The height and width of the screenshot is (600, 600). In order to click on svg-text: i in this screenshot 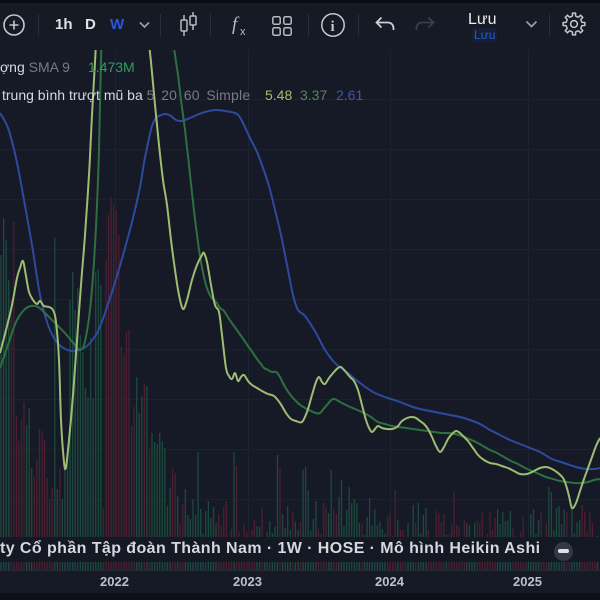, I will do `click(333, 27)`.